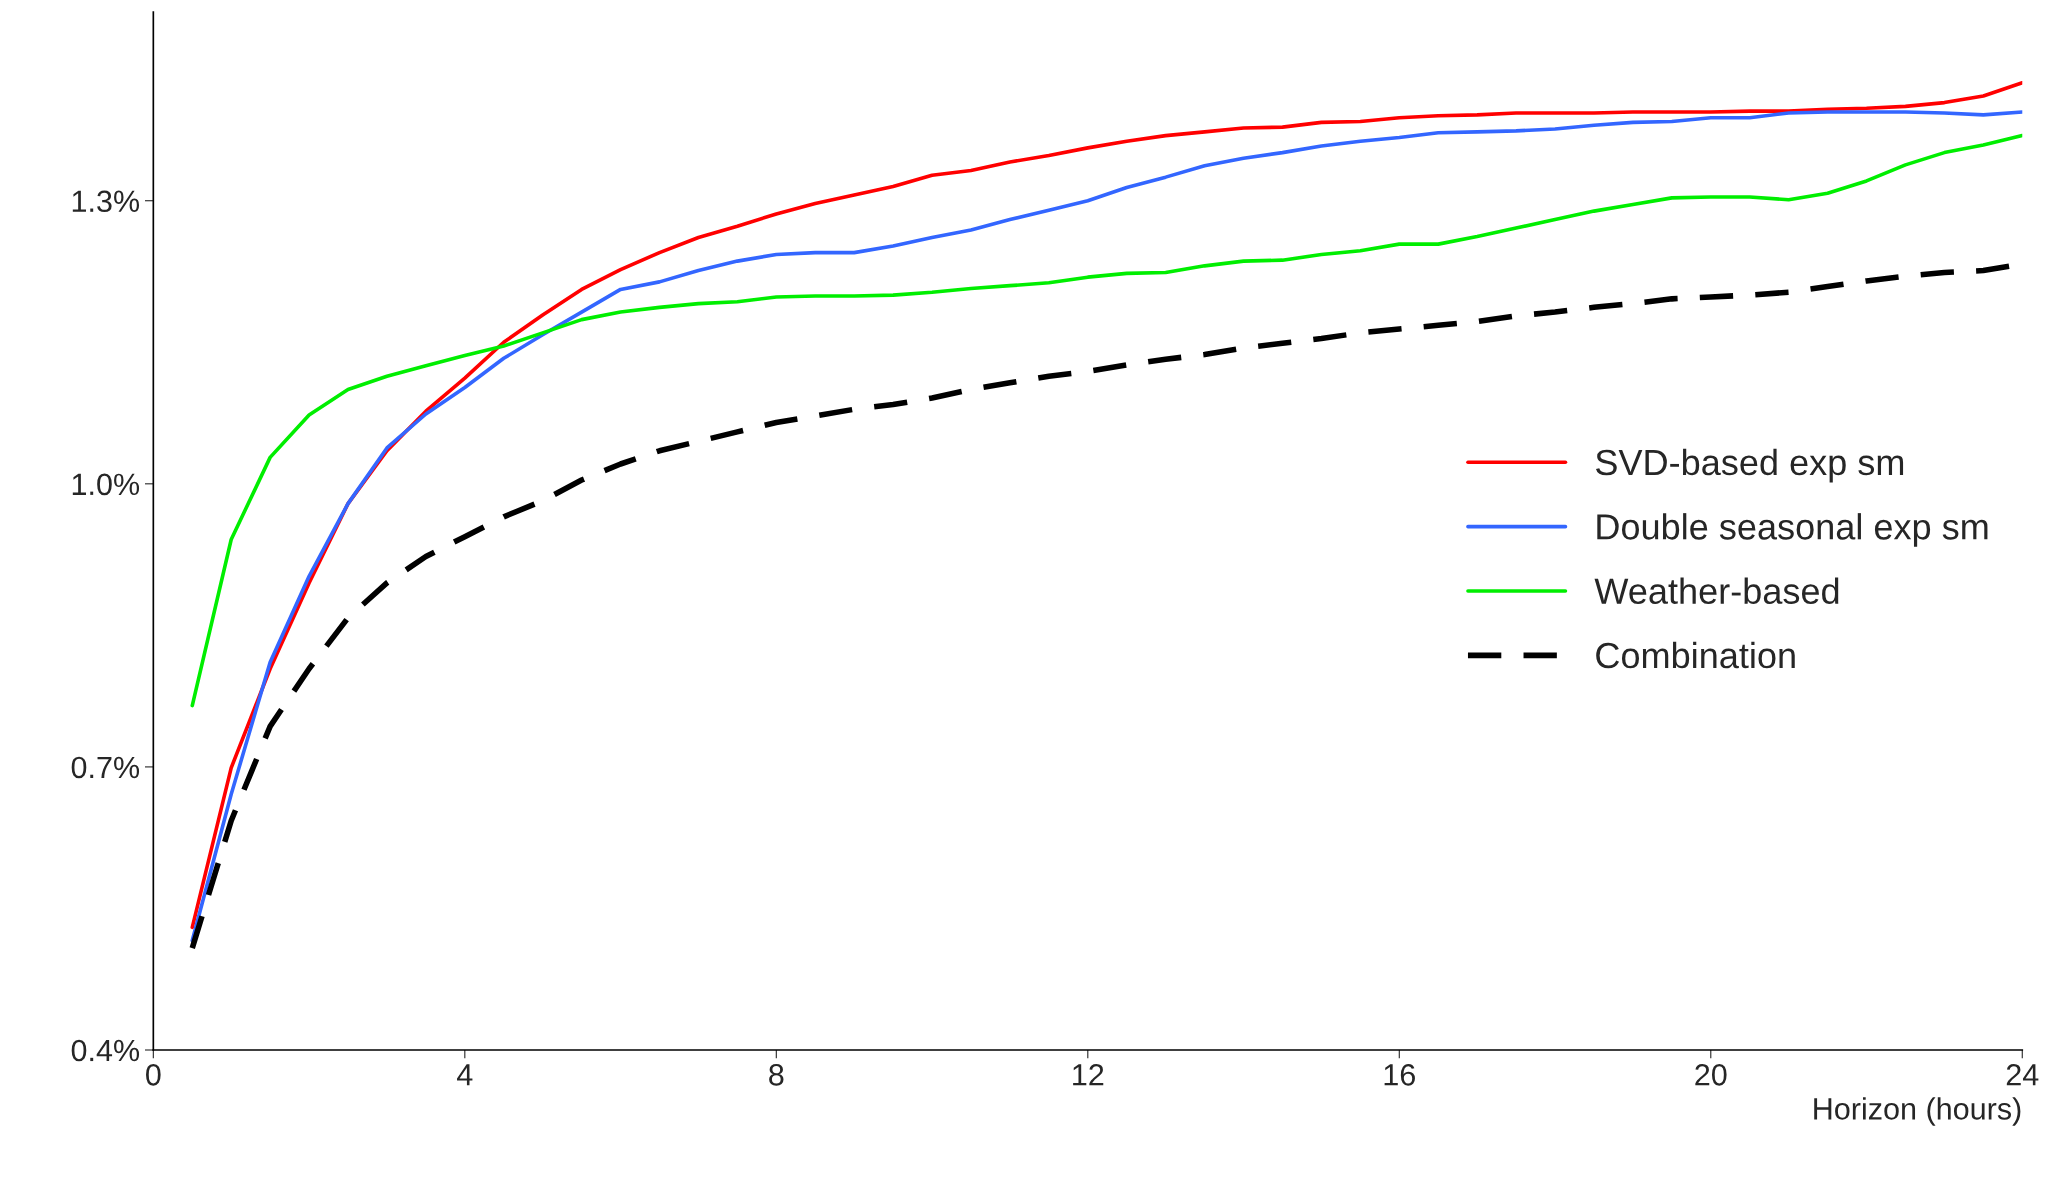 The height and width of the screenshot is (1200, 2072). I want to click on x-tick-label: 20, so click(1711, 1075).